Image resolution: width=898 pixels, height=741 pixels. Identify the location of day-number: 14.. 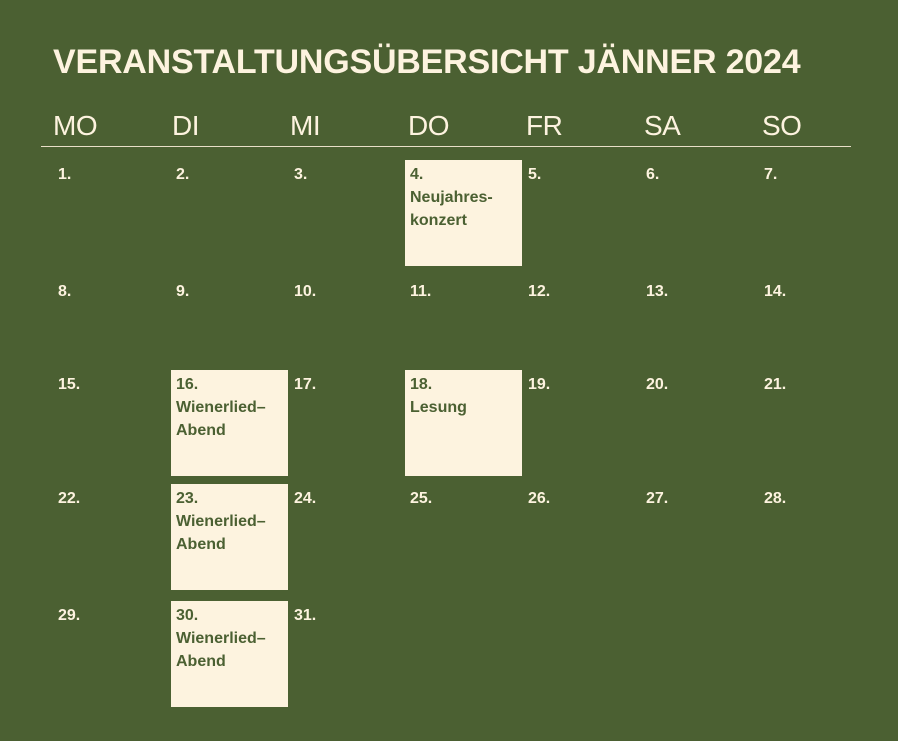
(775, 291).